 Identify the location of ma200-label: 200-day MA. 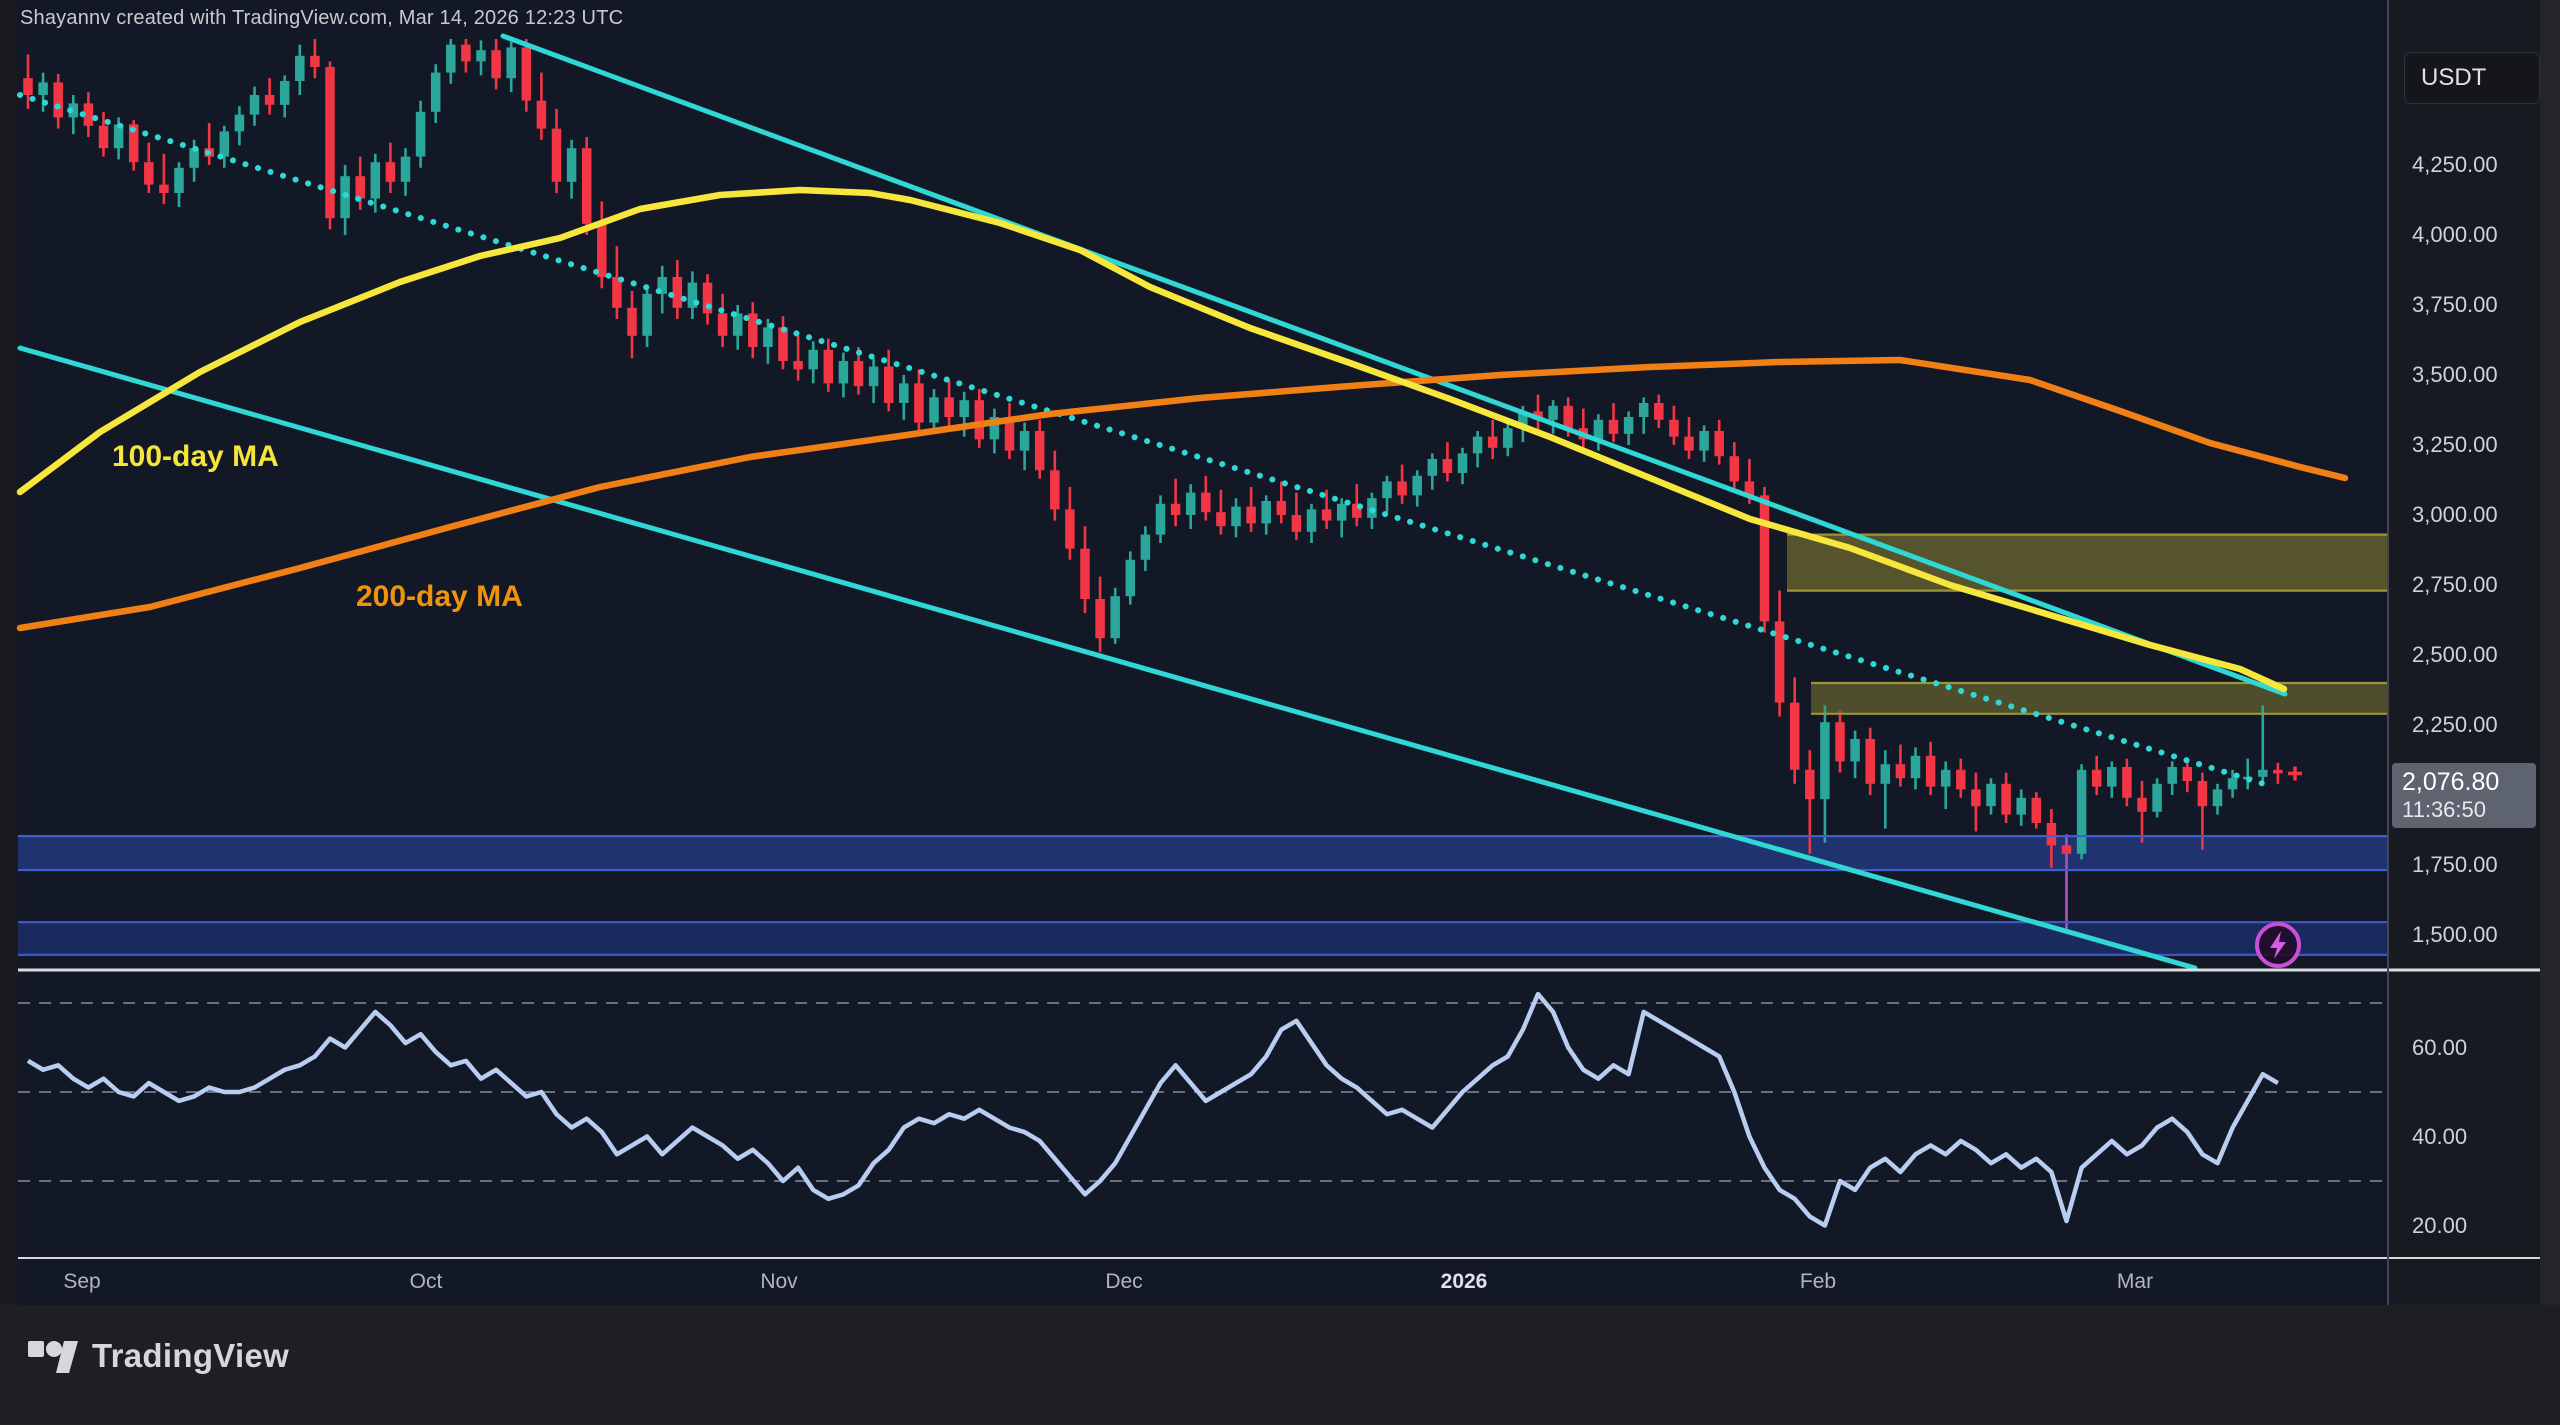
(439, 596).